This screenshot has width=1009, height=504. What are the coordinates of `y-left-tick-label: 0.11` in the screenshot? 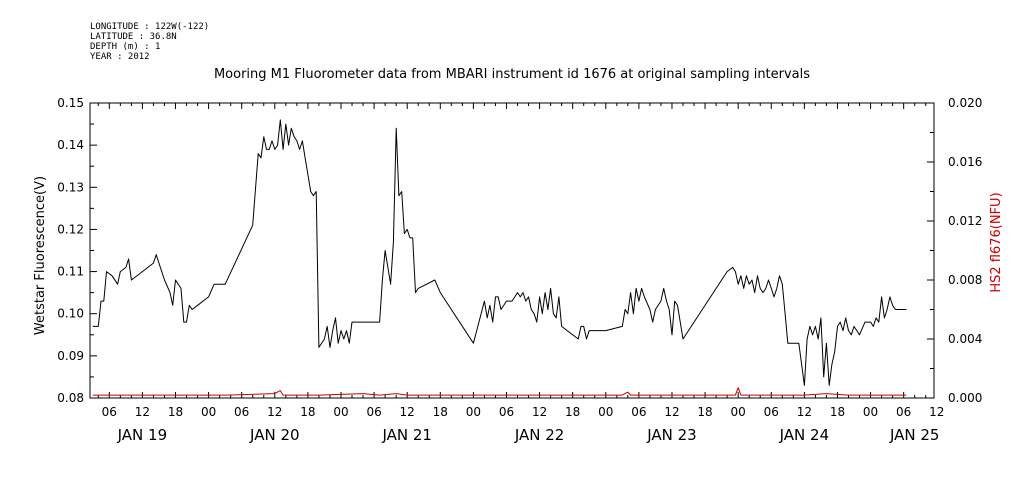 It's located at (70, 272).